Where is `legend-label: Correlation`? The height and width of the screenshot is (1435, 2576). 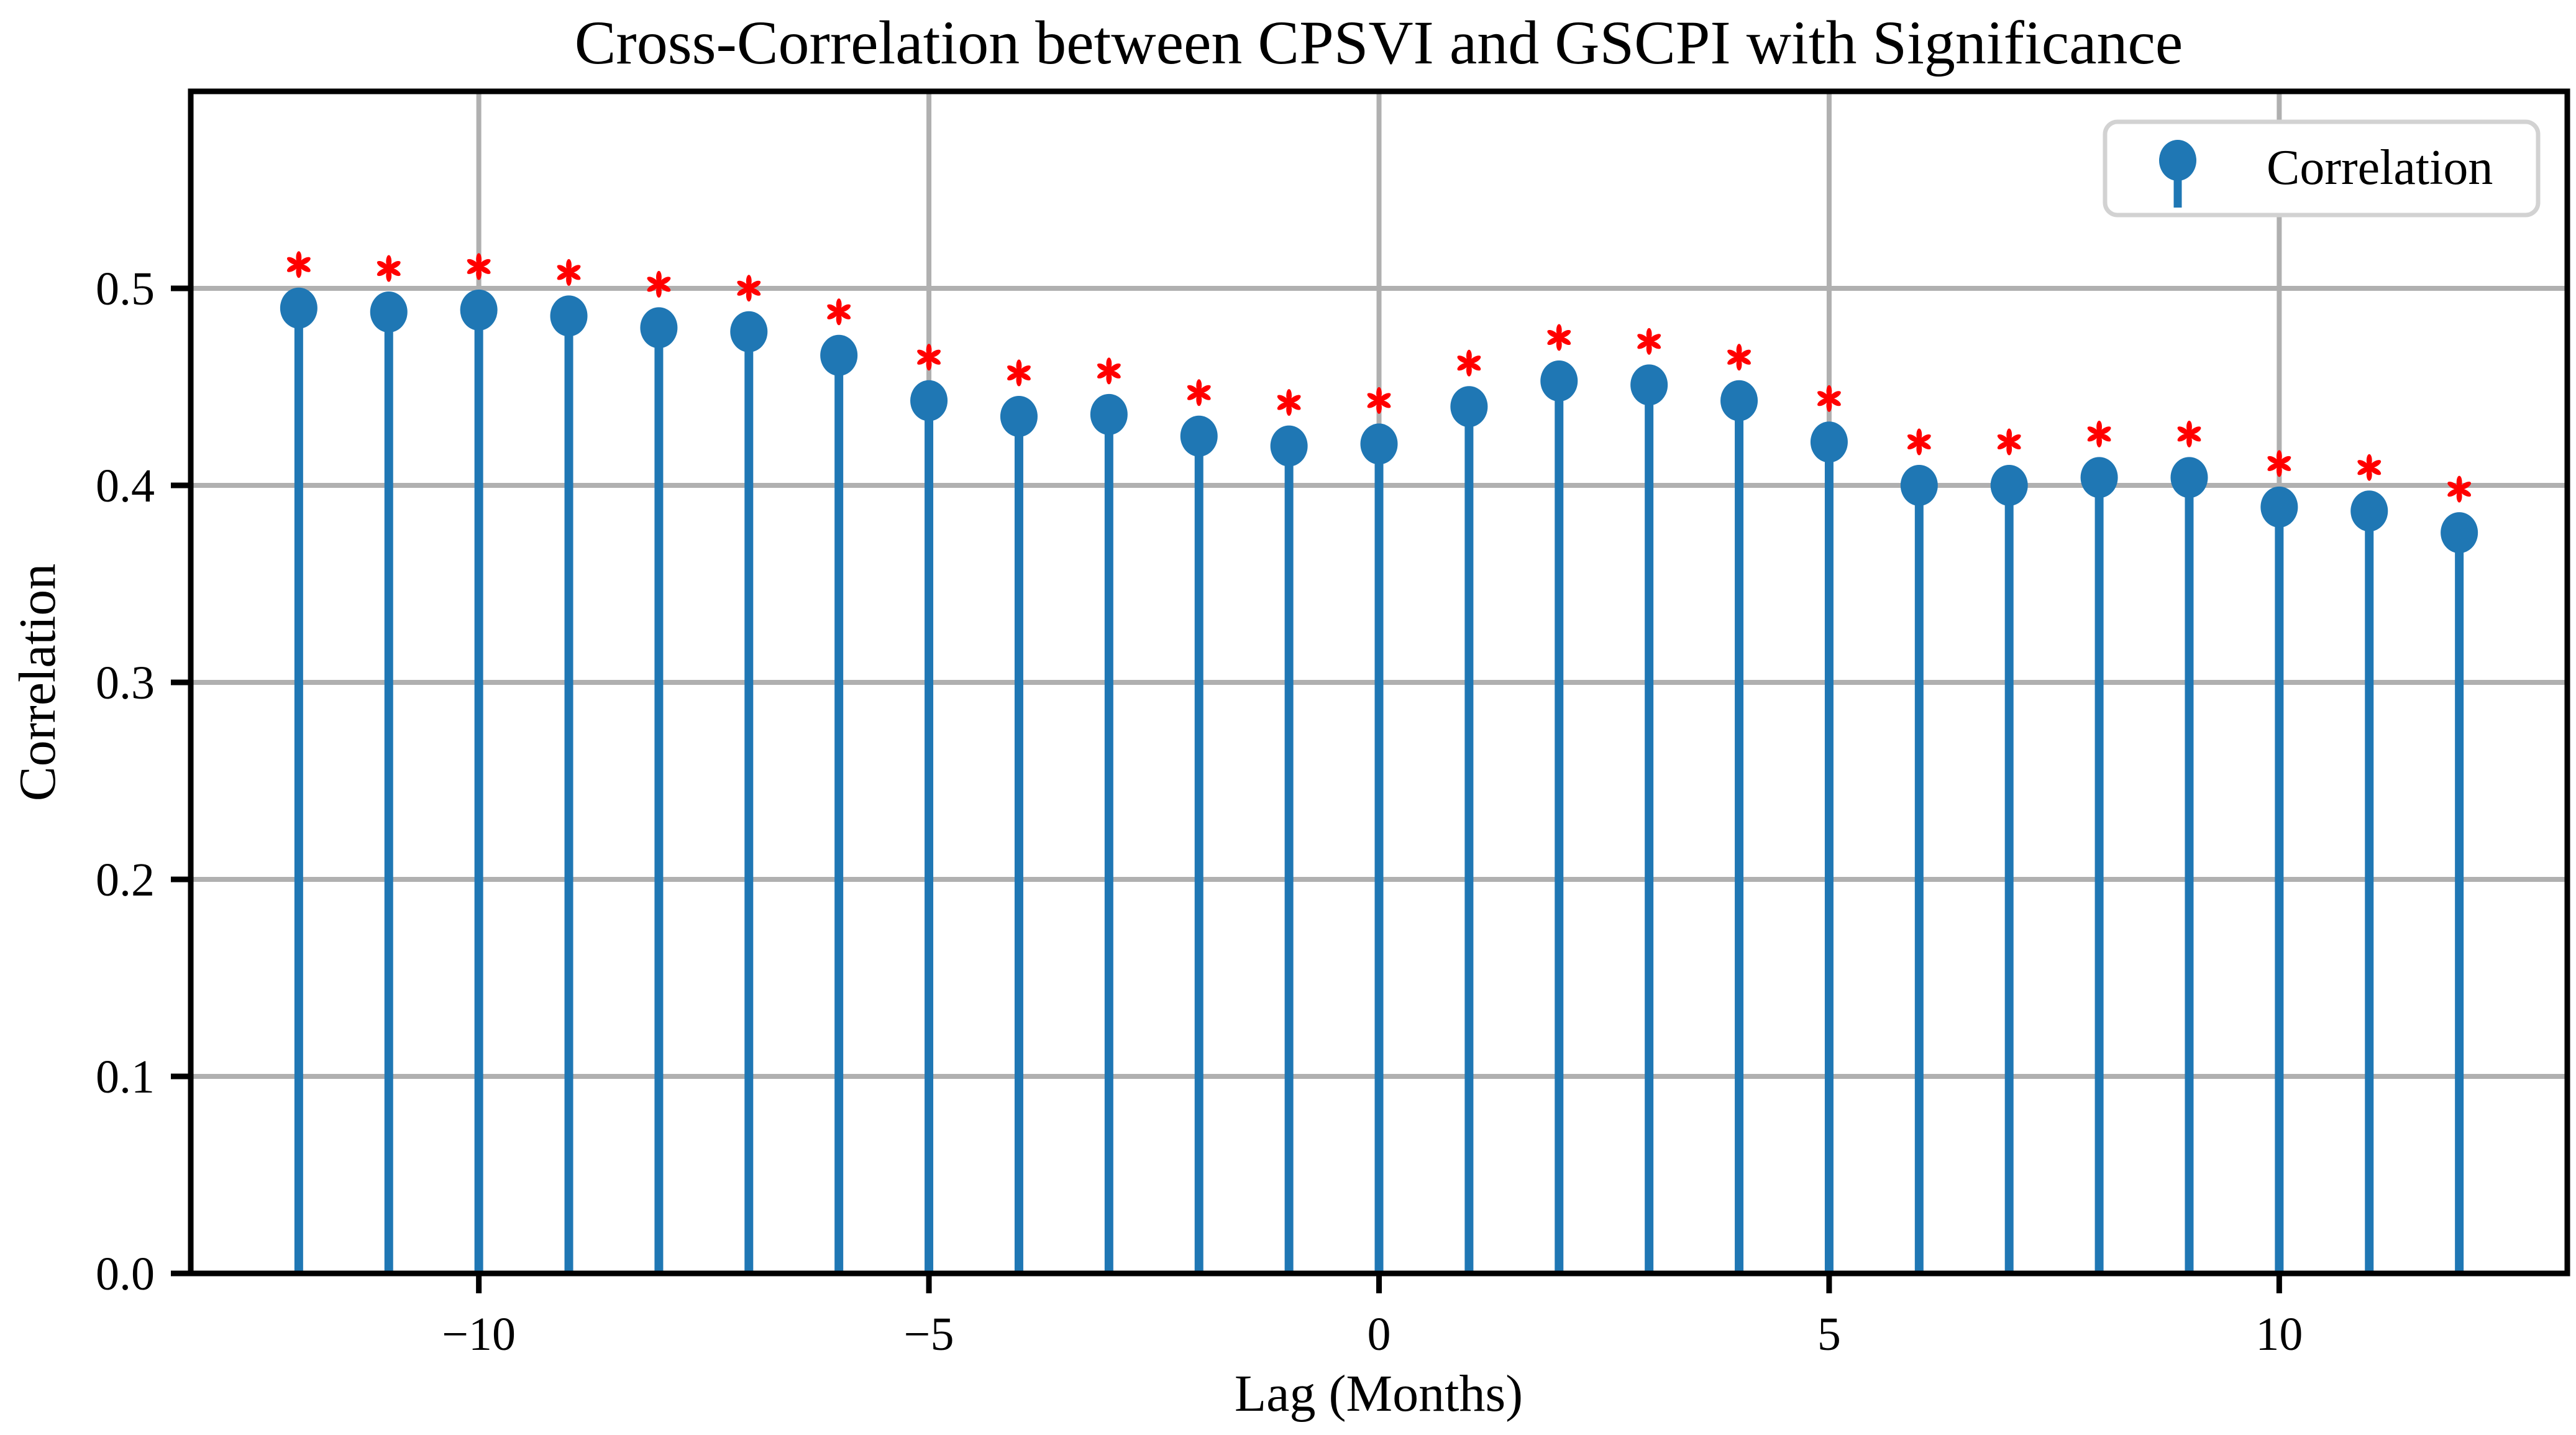
legend-label: Correlation is located at coordinates (2380, 168).